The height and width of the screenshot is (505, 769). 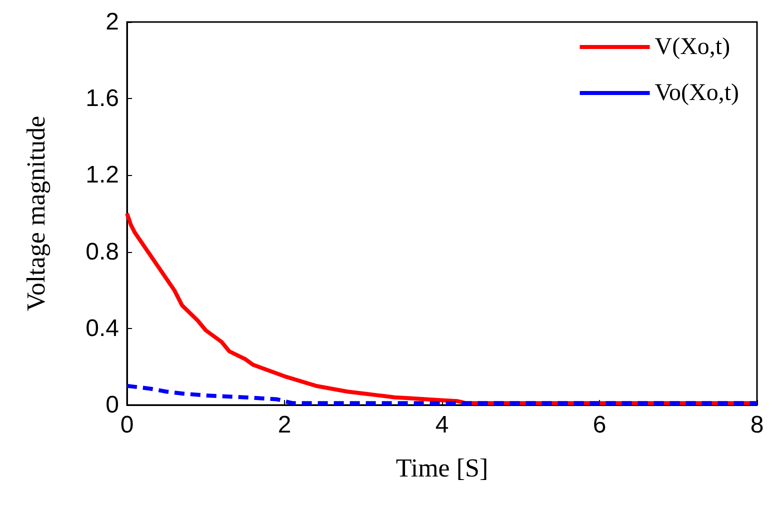 What do you see at coordinates (757, 425) in the screenshot?
I see `x-tick-label: 8` at bounding box center [757, 425].